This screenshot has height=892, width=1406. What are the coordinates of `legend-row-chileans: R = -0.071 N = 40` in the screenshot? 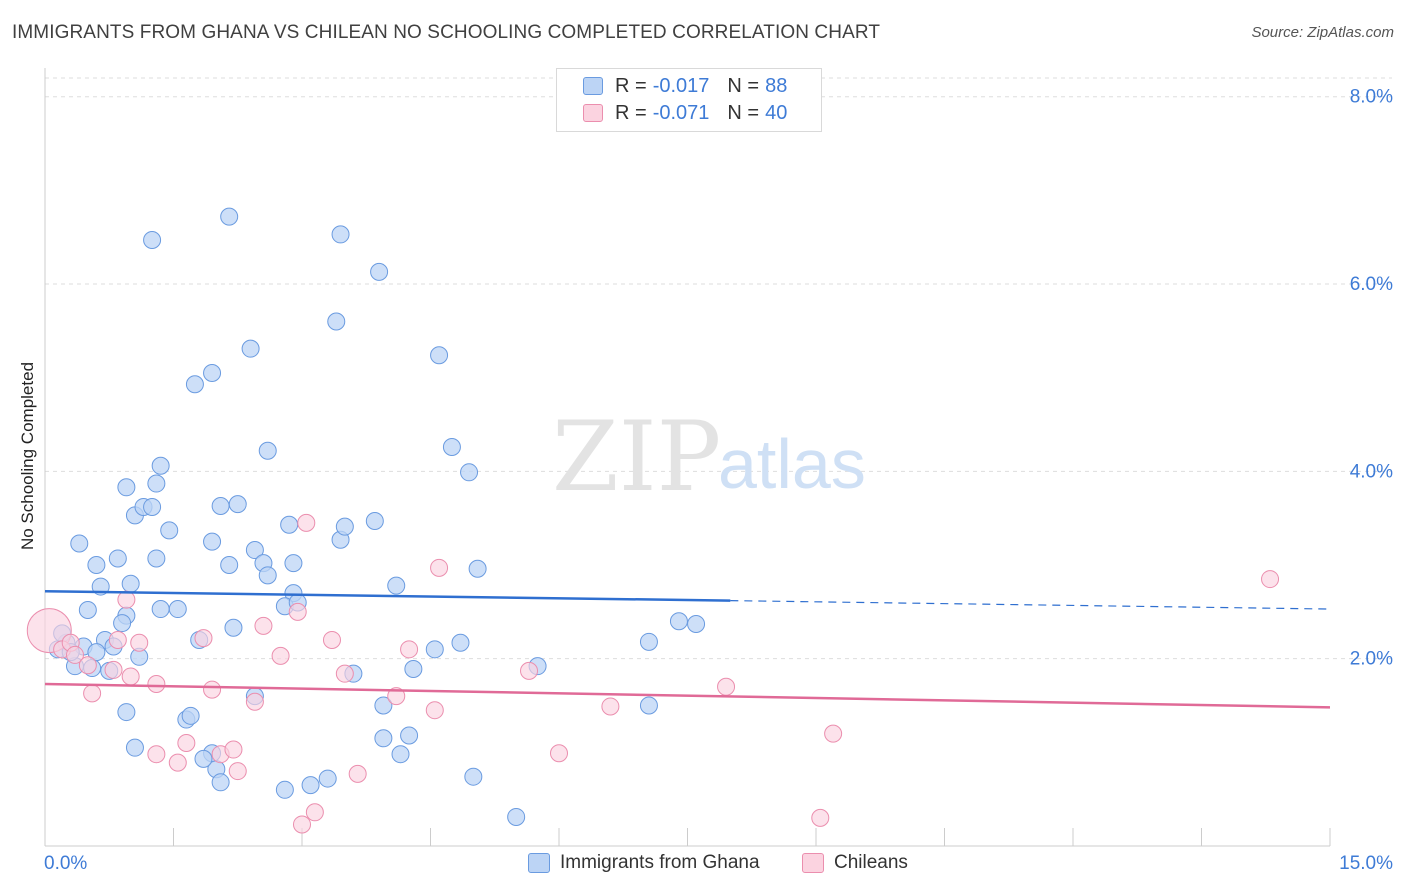 It's located at (685, 113).